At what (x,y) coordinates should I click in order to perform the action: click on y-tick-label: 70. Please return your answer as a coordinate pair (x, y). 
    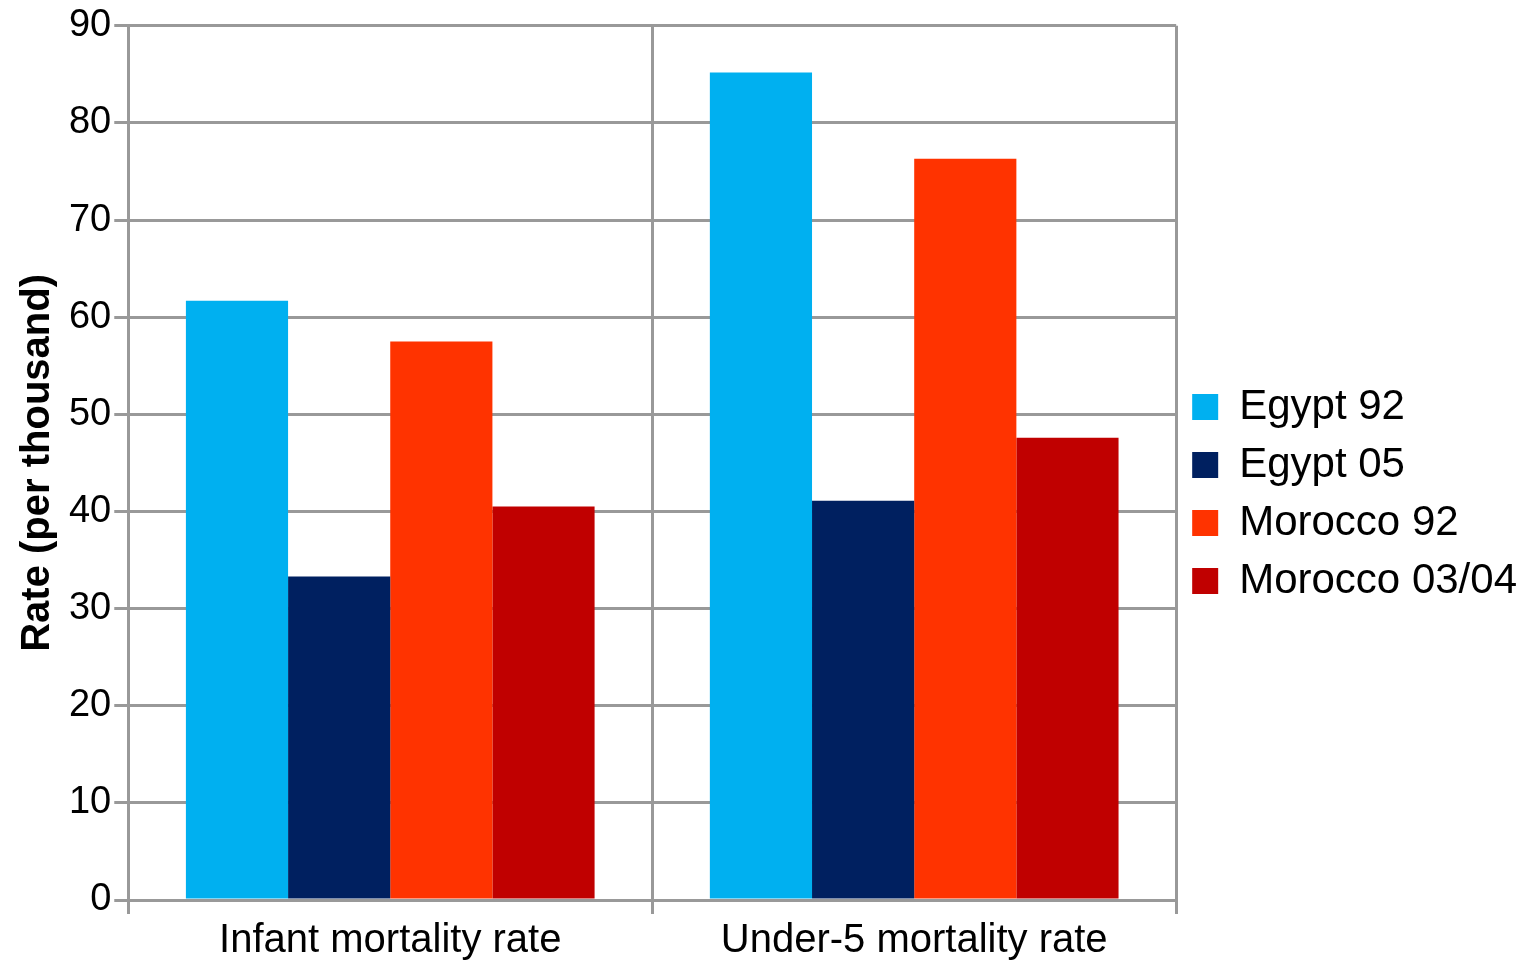
    Looking at the image, I should click on (90, 217).